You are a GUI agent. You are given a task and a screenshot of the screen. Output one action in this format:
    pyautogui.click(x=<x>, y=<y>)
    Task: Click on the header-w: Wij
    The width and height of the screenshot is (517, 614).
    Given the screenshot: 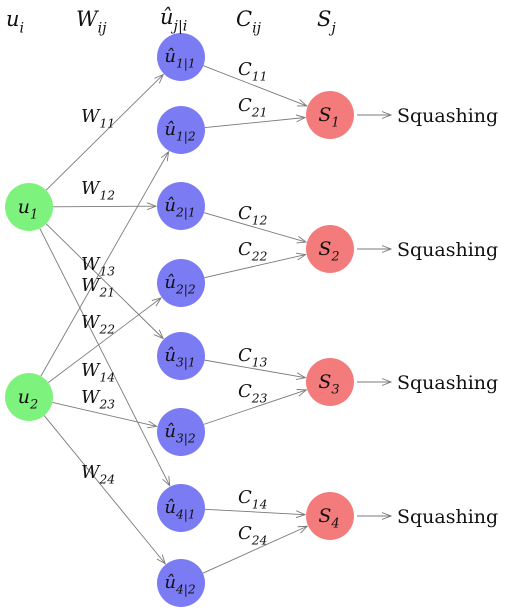 What is the action you would take?
    pyautogui.click(x=91, y=21)
    